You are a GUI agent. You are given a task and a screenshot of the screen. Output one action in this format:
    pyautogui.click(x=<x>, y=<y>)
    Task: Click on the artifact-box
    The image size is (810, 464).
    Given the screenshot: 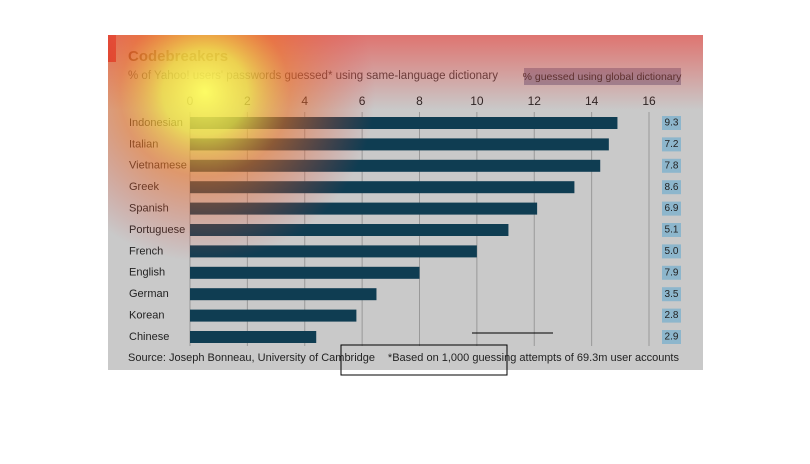 What is the action you would take?
    pyautogui.click(x=424, y=360)
    